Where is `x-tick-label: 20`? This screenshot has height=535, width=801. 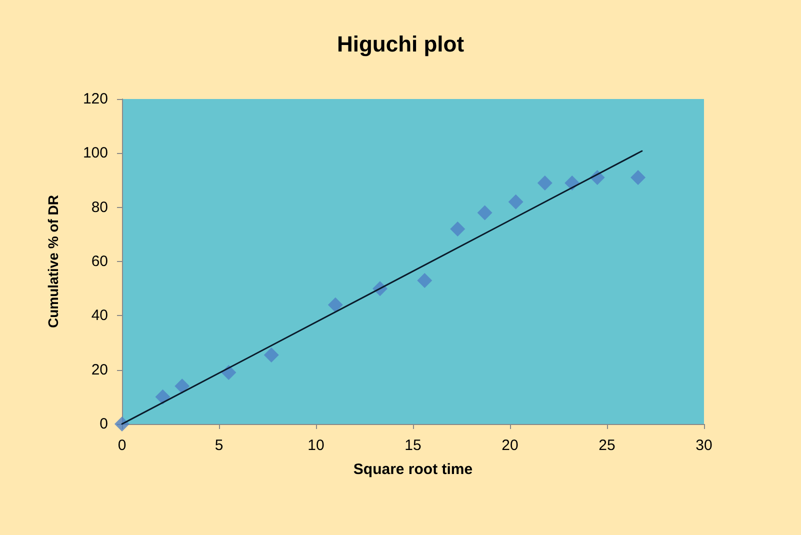
x-tick-label: 20 is located at coordinates (510, 445).